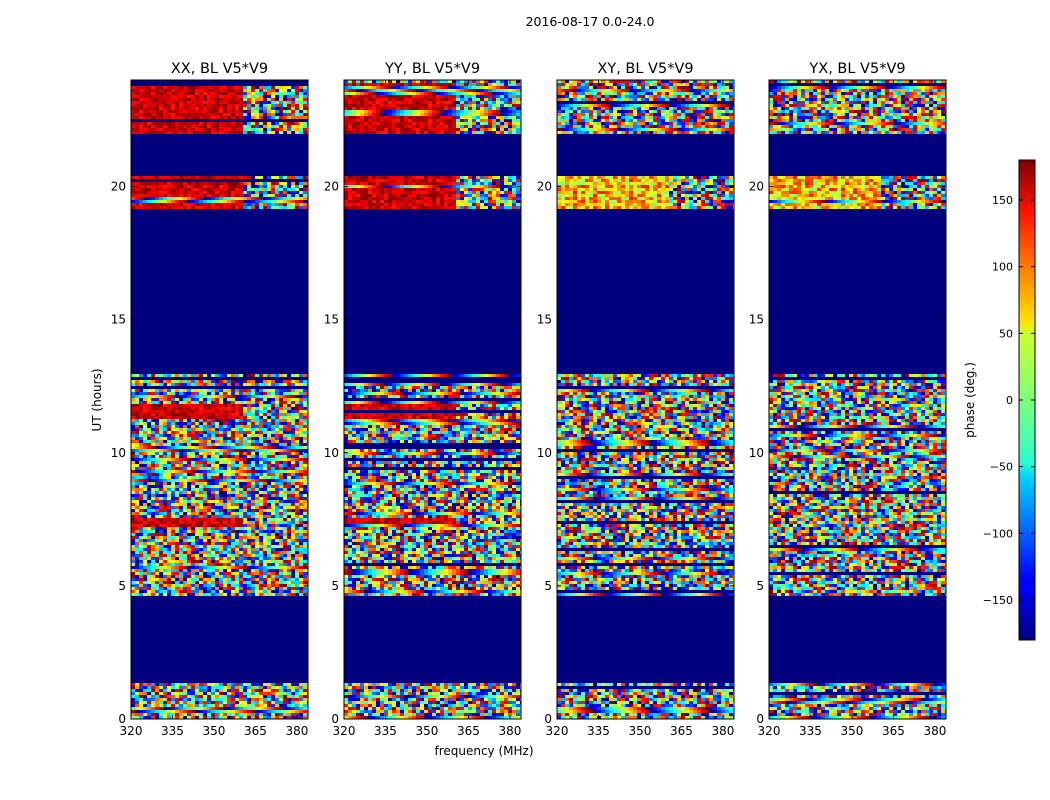 This screenshot has height=800, width=1050. I want to click on figure-suptitle: 2016-08-17 0.0-24.0, so click(590, 21).